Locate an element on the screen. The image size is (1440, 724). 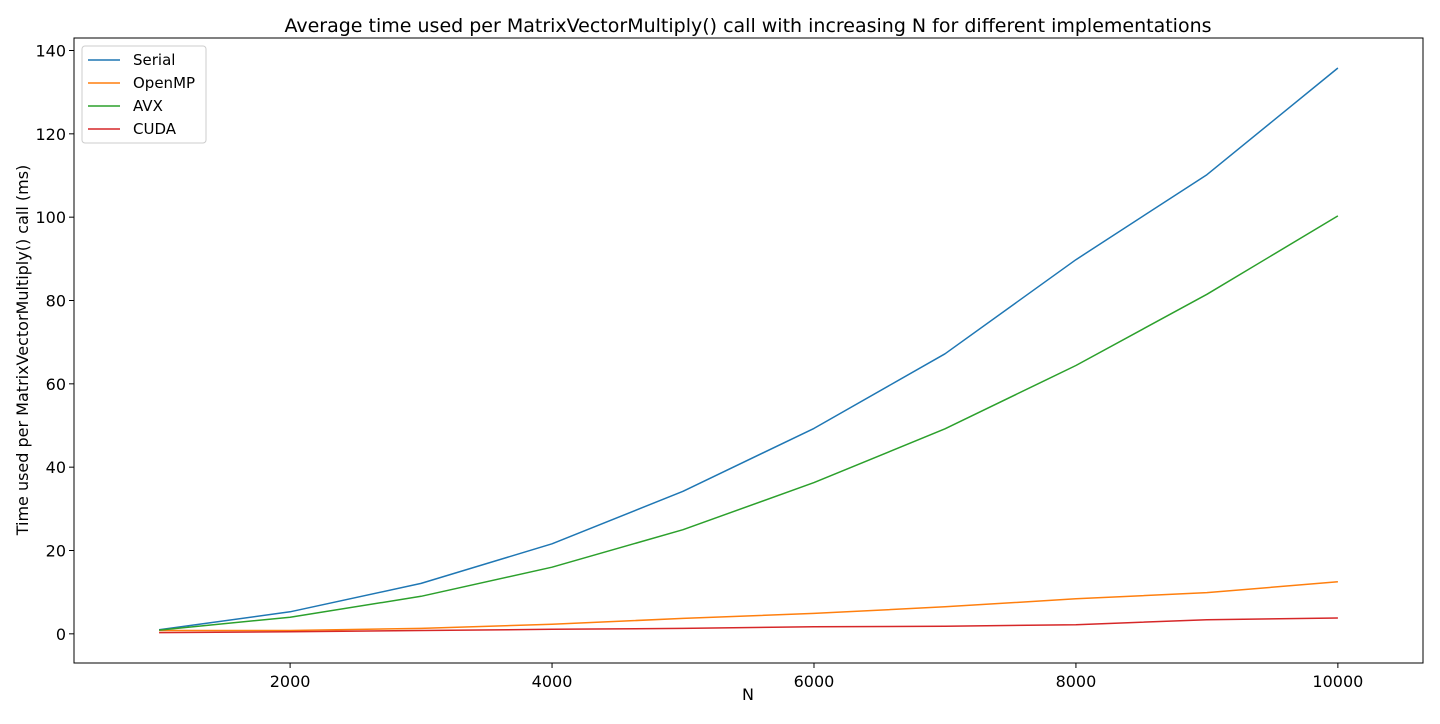
legend-label: CUDA is located at coordinates (155, 129).